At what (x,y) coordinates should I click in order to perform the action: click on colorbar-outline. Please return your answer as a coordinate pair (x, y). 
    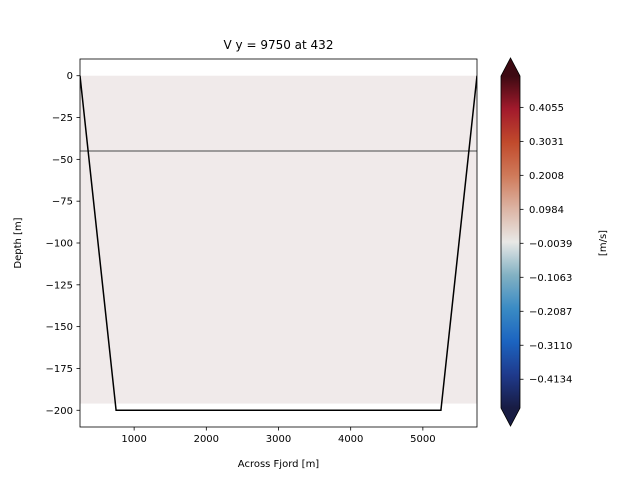
    Looking at the image, I should click on (510, 242).